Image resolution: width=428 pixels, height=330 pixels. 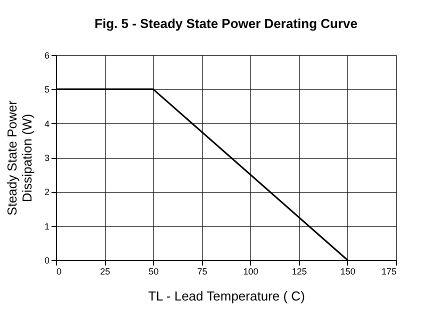 I want to click on x-tick-label: 75, so click(x=202, y=271).